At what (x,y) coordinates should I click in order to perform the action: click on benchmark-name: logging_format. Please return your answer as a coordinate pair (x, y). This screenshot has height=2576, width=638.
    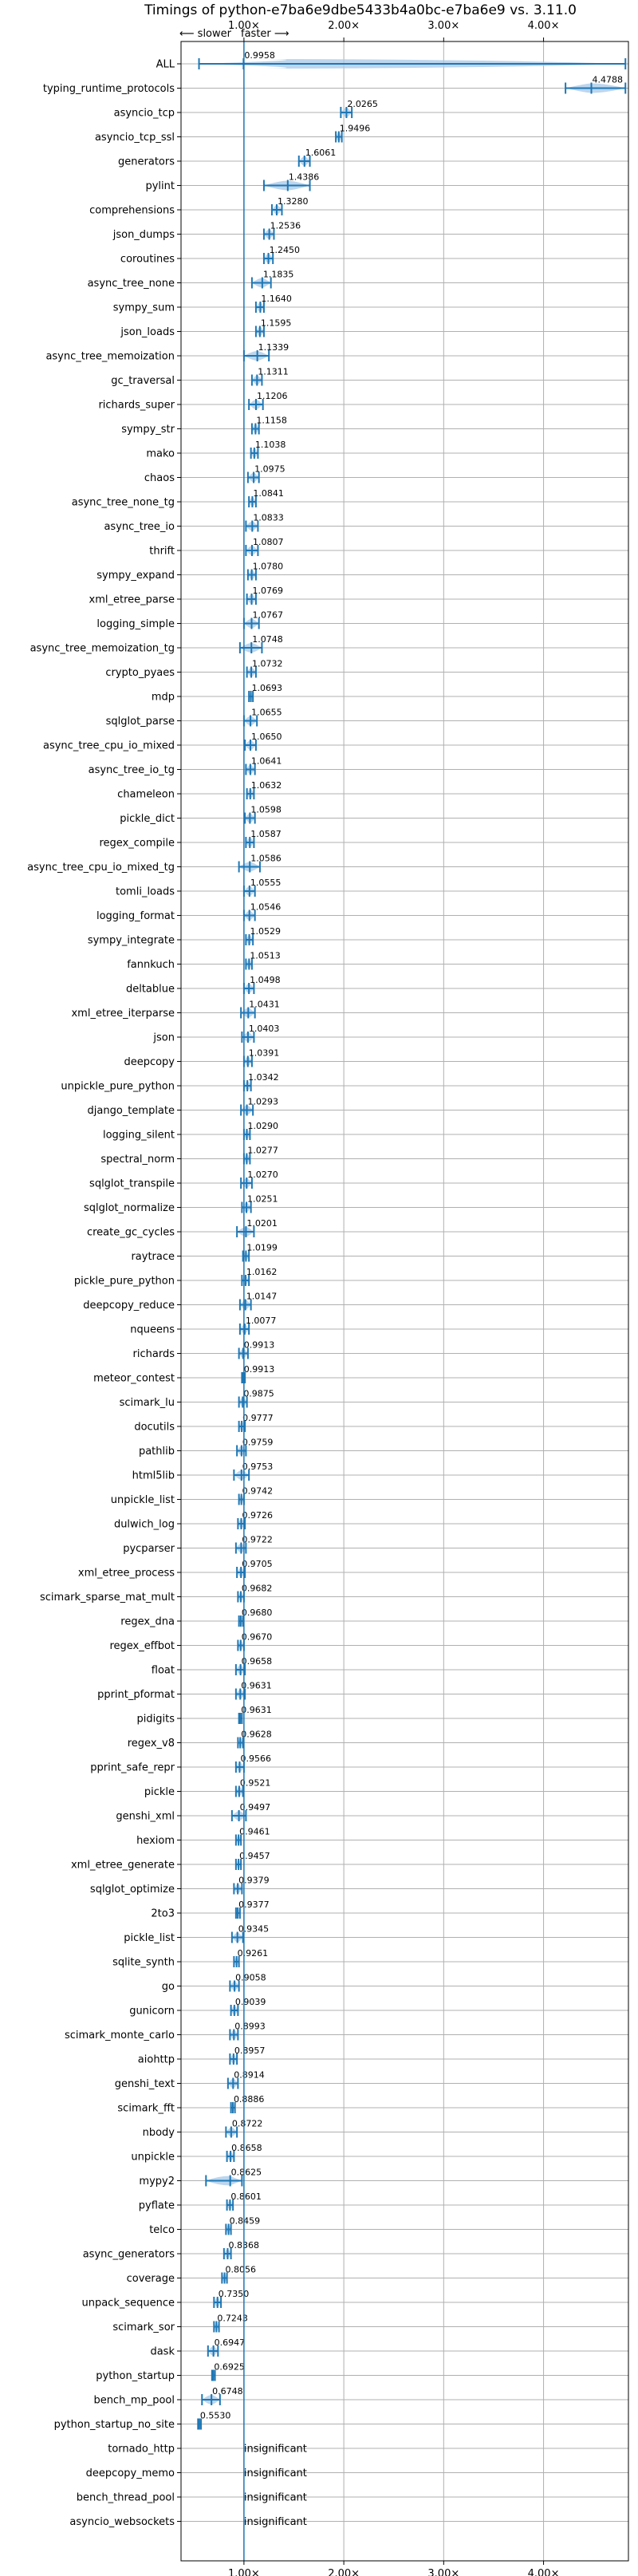
    Looking at the image, I should click on (136, 916).